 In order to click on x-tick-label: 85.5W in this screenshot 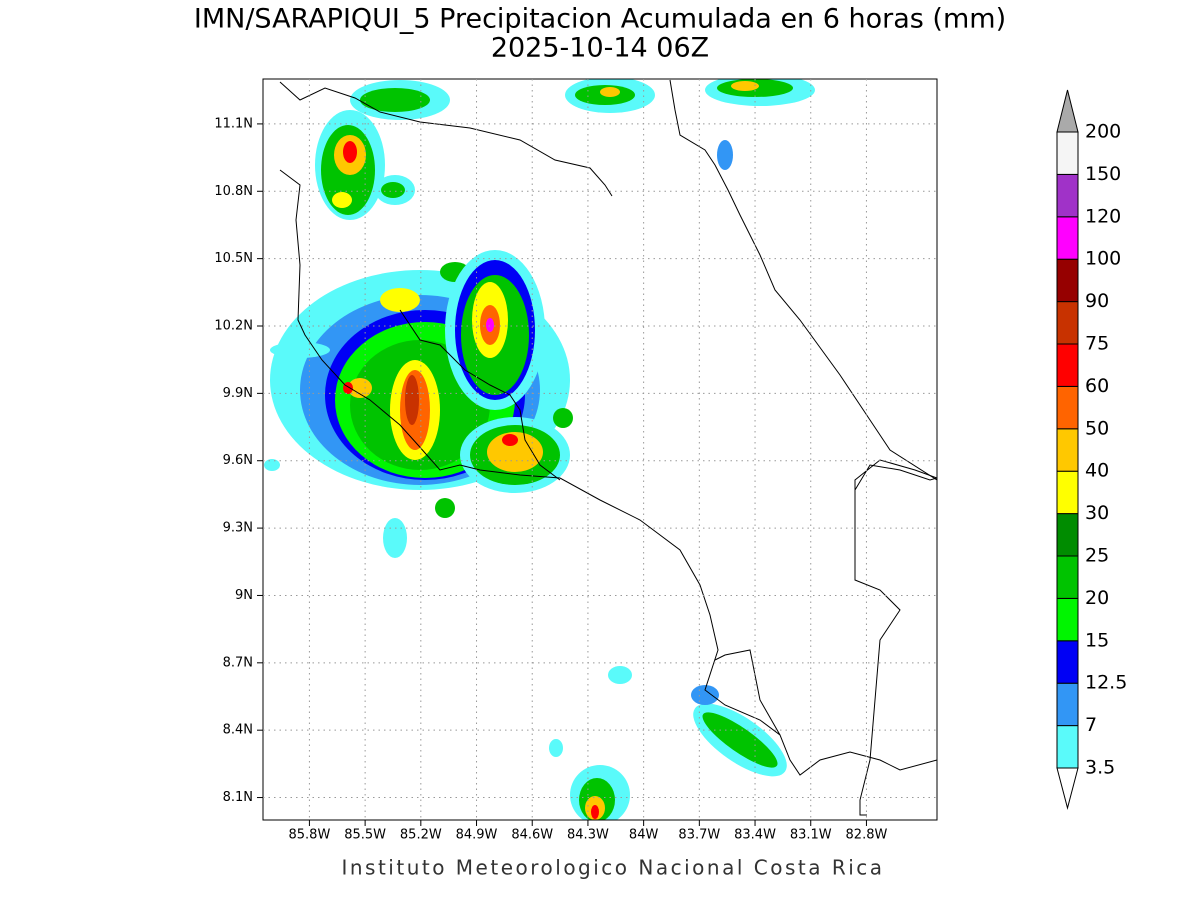, I will do `click(365, 835)`.